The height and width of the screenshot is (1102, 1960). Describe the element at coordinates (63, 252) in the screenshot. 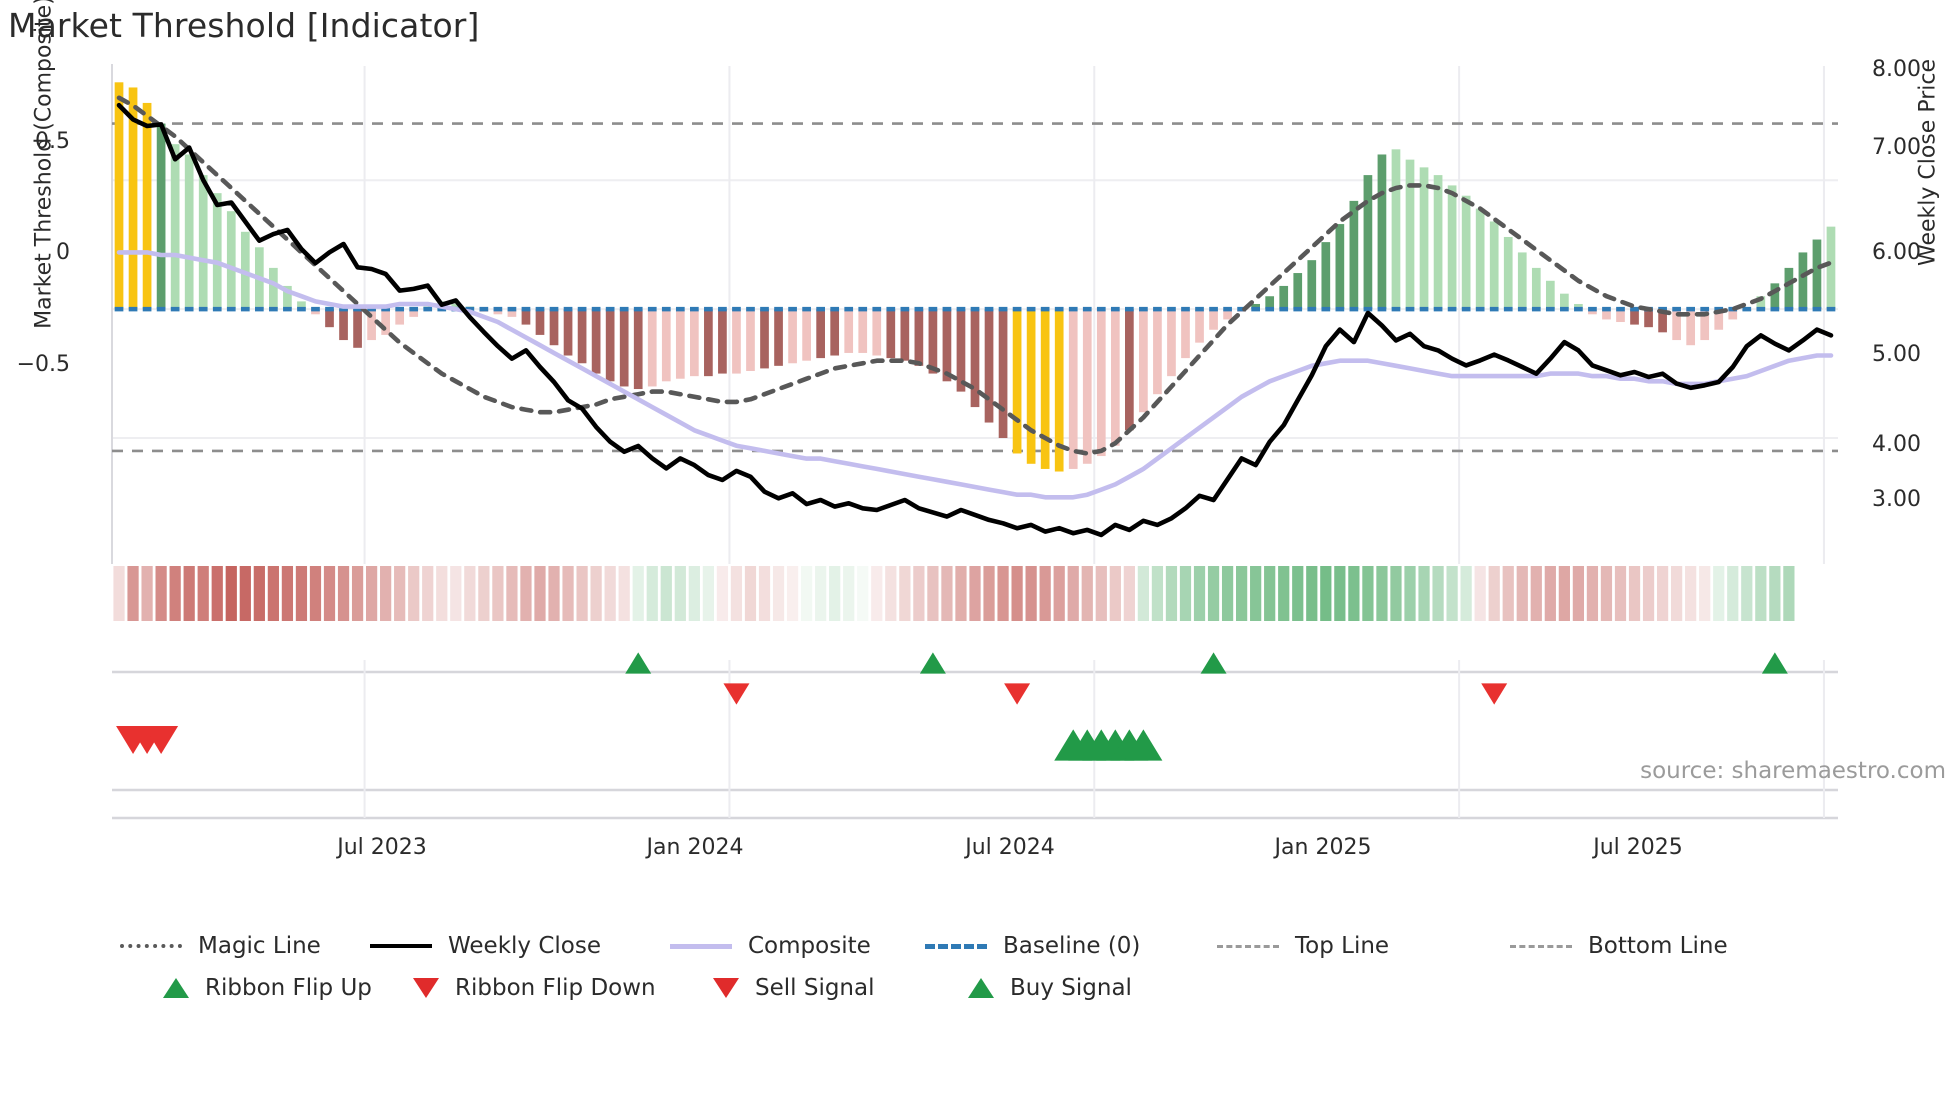

I see `y-tick-left-1: 0` at that location.